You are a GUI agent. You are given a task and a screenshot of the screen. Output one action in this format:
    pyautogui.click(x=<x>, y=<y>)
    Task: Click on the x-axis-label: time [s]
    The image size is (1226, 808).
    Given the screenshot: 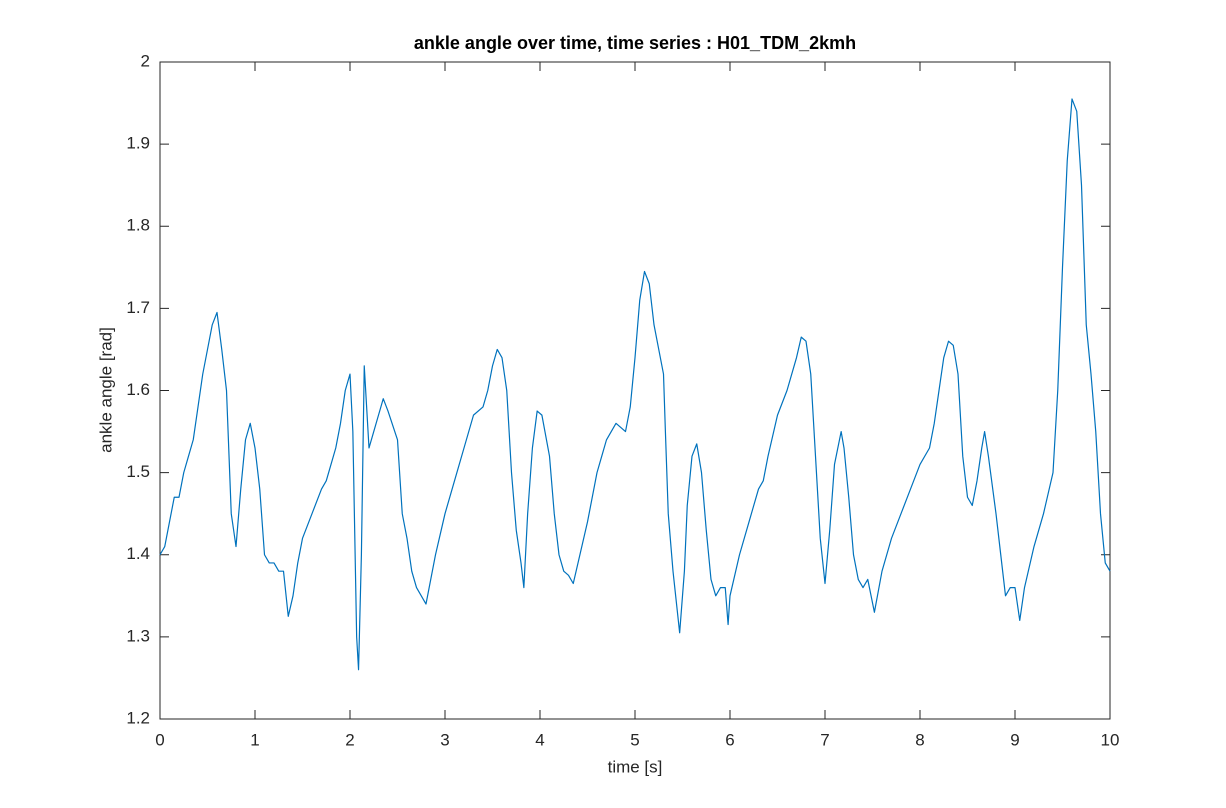 What is the action you would take?
    pyautogui.click(x=635, y=766)
    